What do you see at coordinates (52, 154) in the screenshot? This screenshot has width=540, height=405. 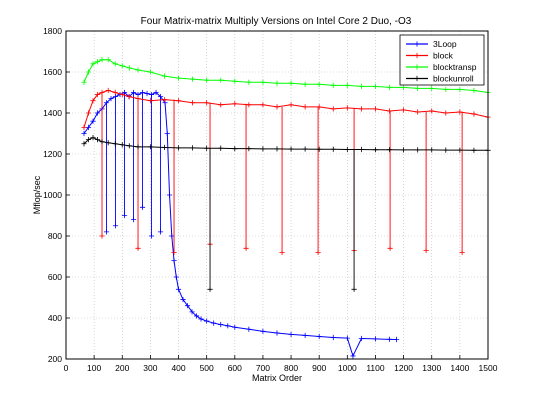 I see `y-tick-label: 1200` at bounding box center [52, 154].